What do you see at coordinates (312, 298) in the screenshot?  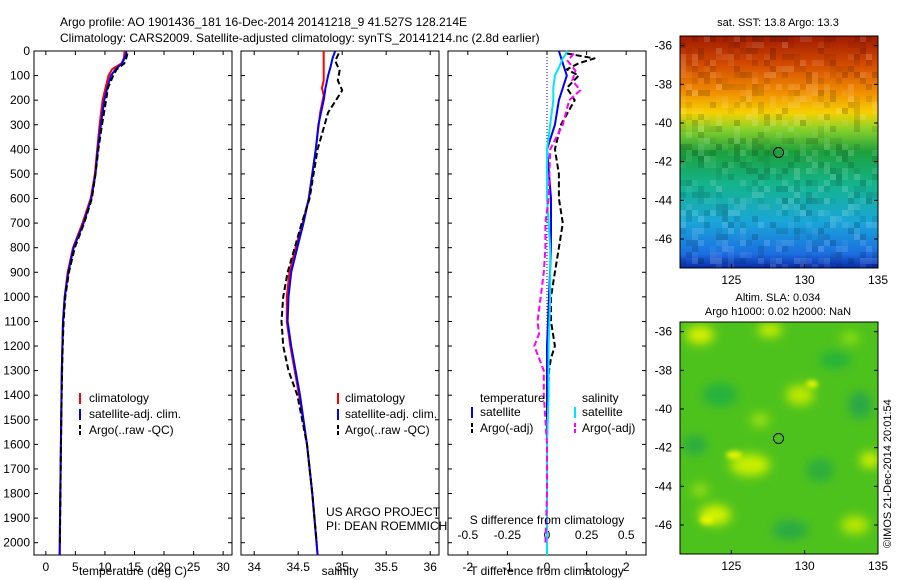 I see `series-line-argo-raw-qc` at bounding box center [312, 298].